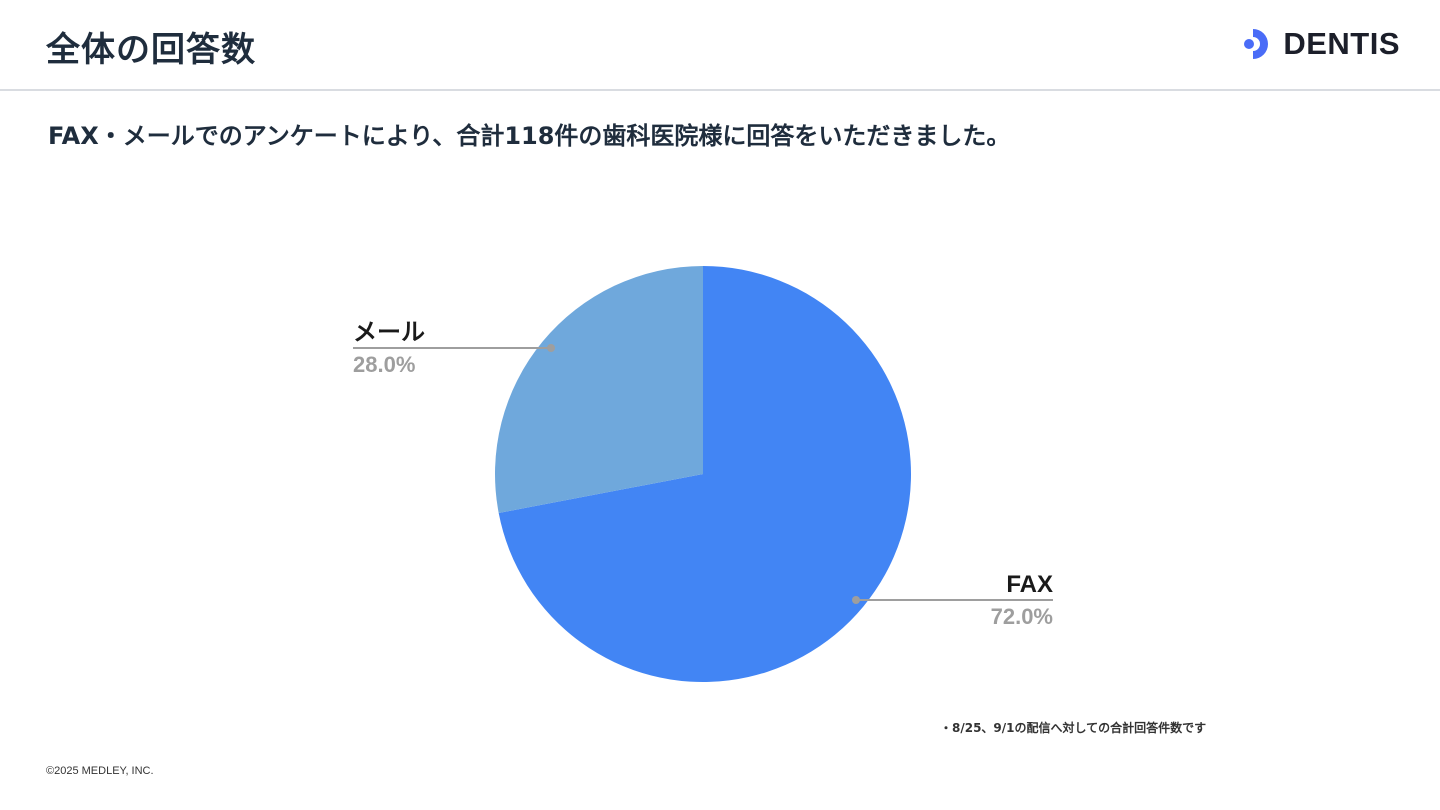  What do you see at coordinates (151, 50) in the screenshot?
I see `page-title: 全体の回答数` at bounding box center [151, 50].